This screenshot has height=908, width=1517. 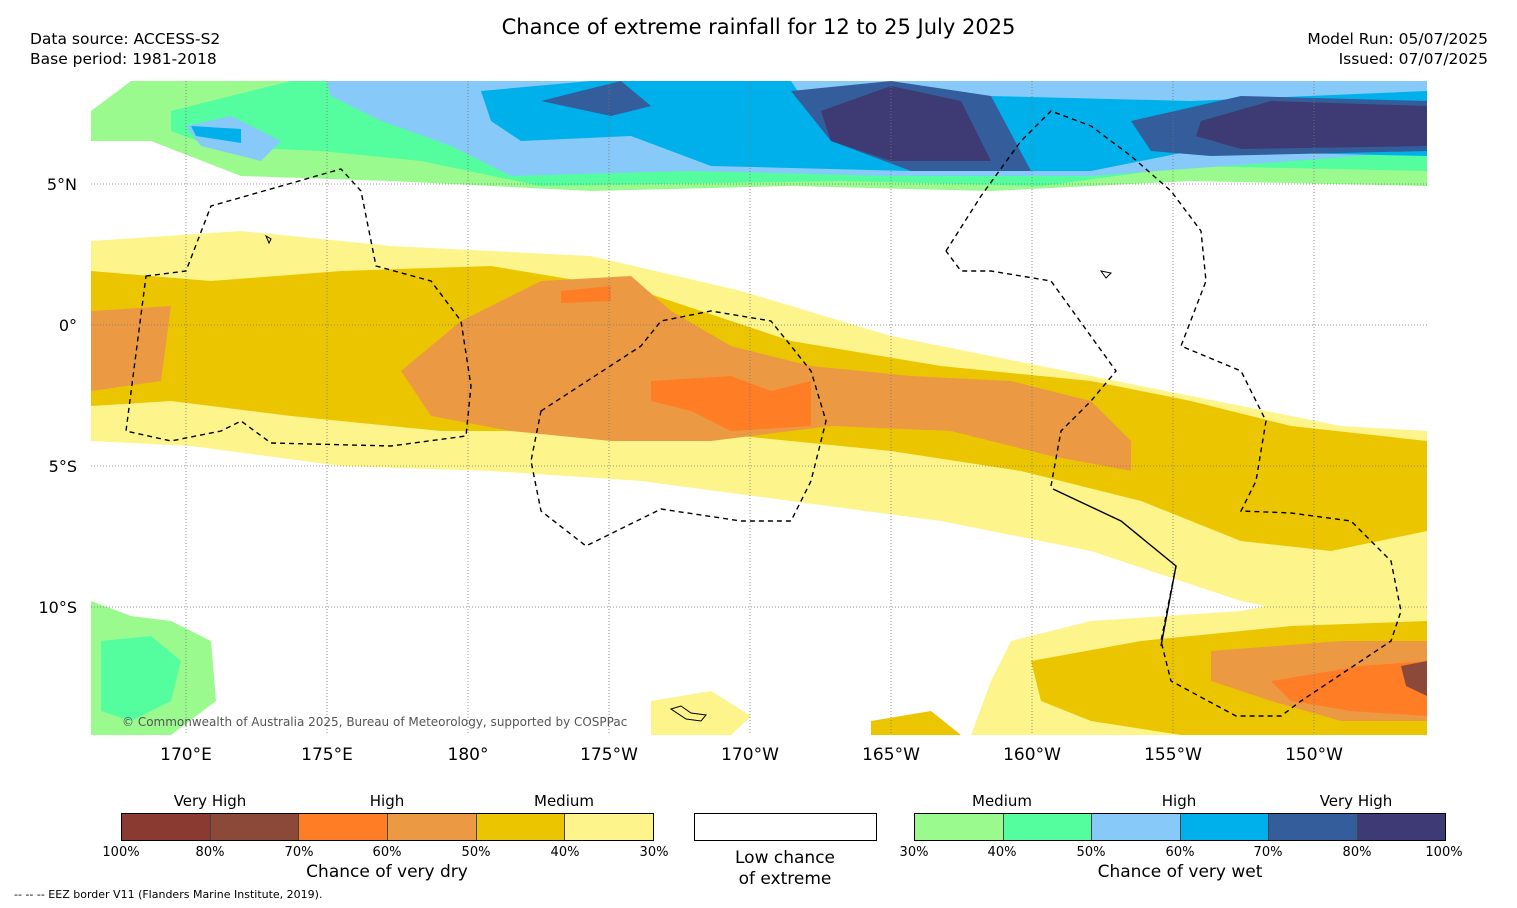 What do you see at coordinates (1180, 852) in the screenshot?
I see `wet-tick: 60%` at bounding box center [1180, 852].